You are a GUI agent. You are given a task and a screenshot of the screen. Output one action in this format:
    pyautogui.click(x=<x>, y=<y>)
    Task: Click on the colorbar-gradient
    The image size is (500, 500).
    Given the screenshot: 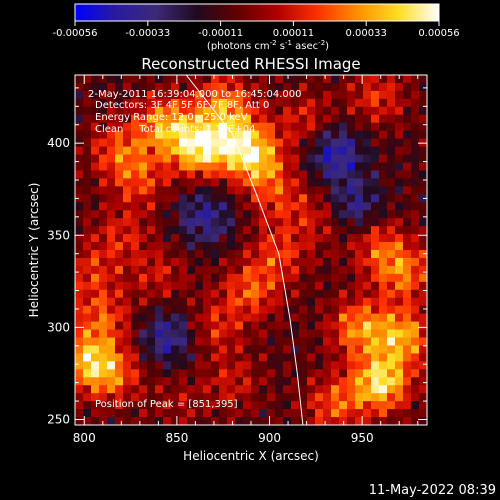 What is the action you would take?
    pyautogui.click(x=257, y=12)
    